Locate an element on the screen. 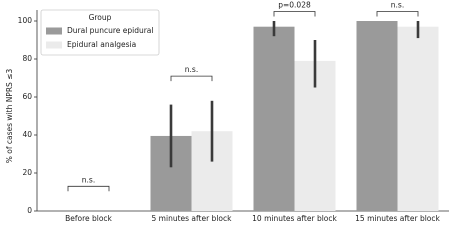 The width and height of the screenshot is (450, 240). x-tick-label: 5 minutes after block is located at coordinates (192, 218).